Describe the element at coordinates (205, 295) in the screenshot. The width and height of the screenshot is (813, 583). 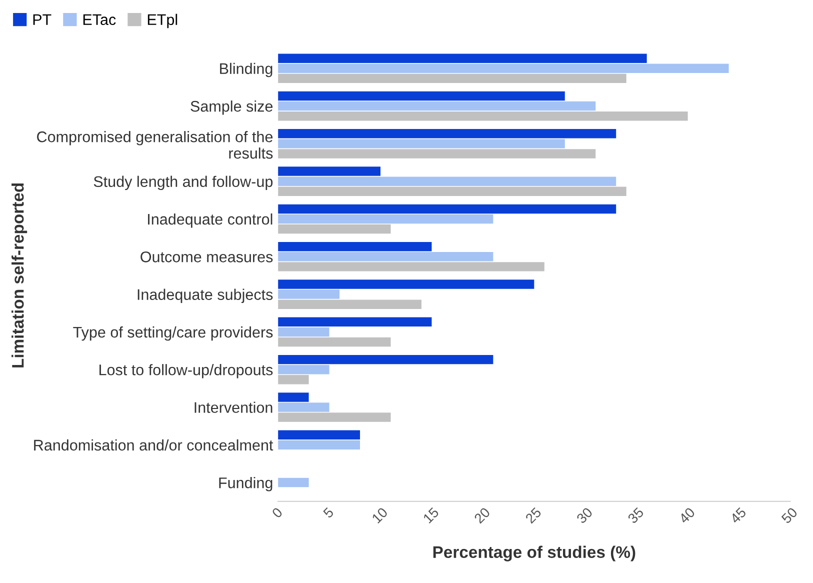
I see `y-tick-label: Inadequate subjects` at that location.